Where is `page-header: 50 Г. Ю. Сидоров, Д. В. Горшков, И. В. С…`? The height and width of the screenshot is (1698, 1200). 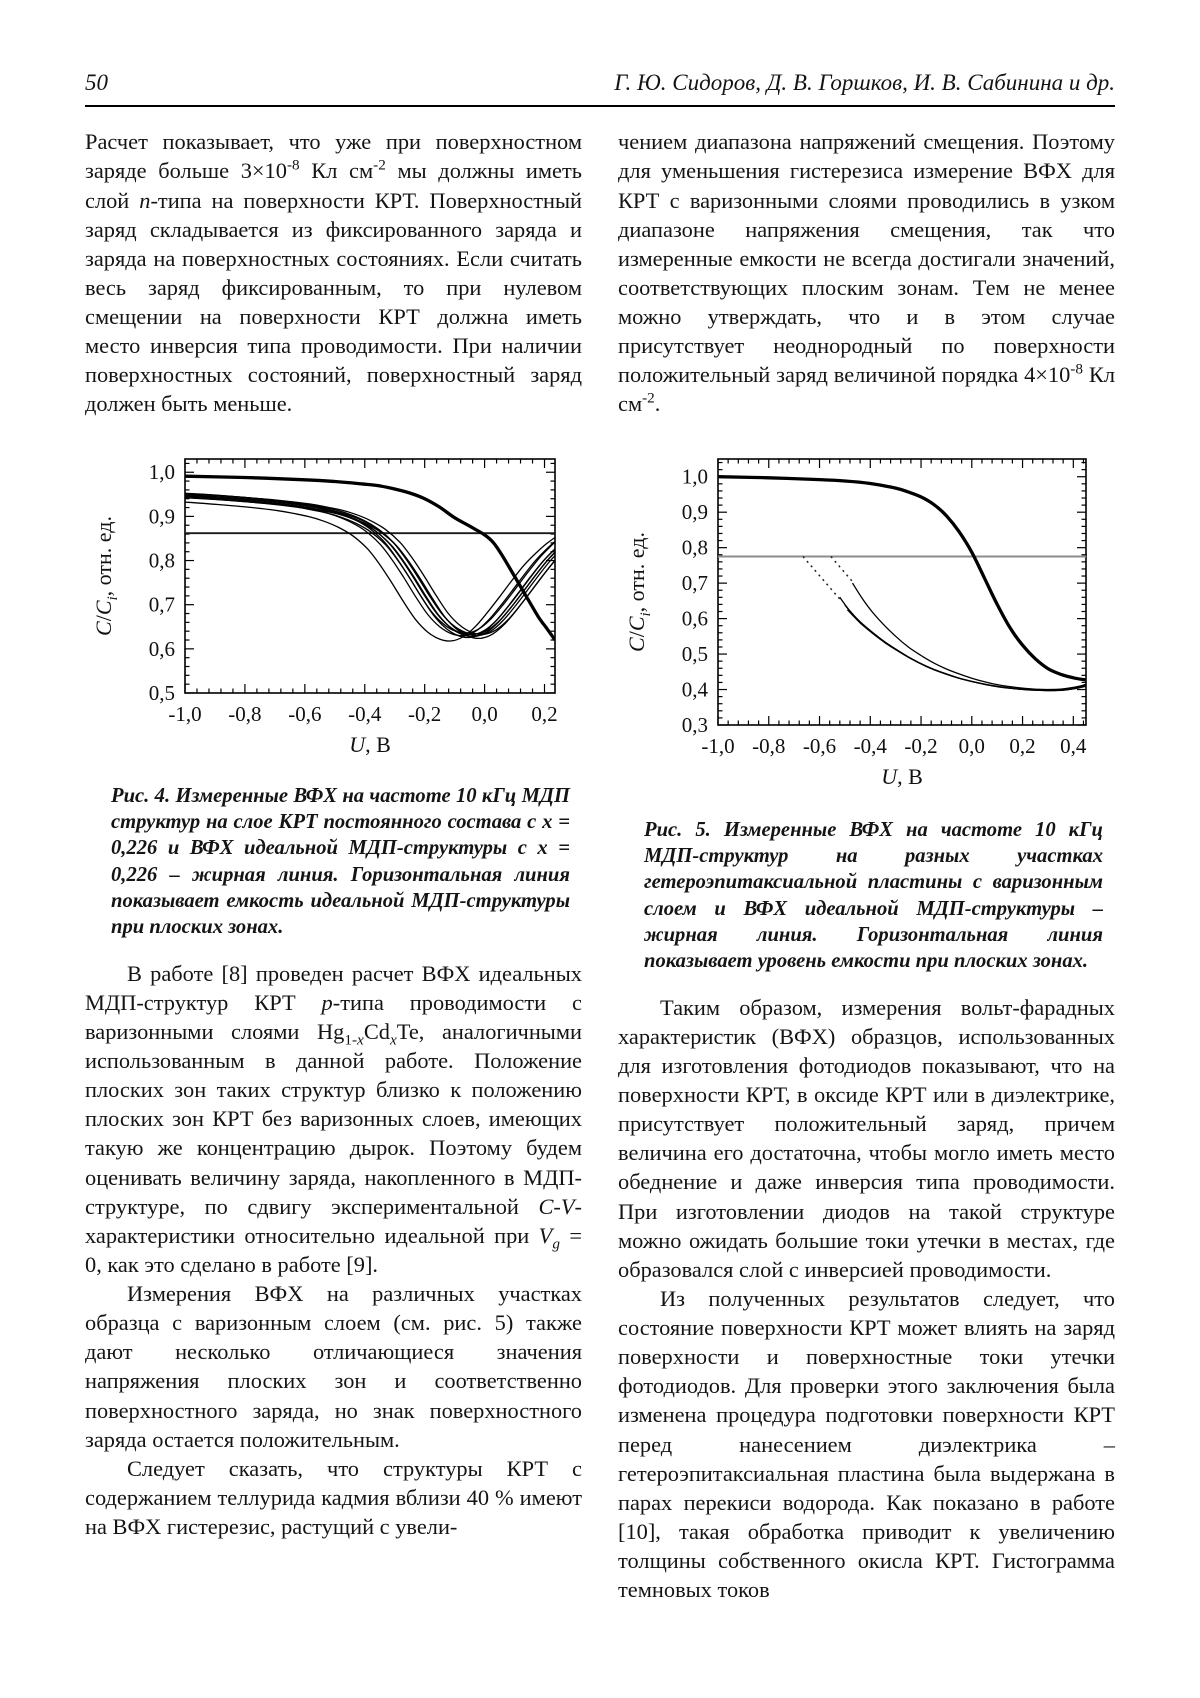 page-header: 50 Г. Ю. Сидоров, Д. В. Горшков, И. В. С… is located at coordinates (600, 82).